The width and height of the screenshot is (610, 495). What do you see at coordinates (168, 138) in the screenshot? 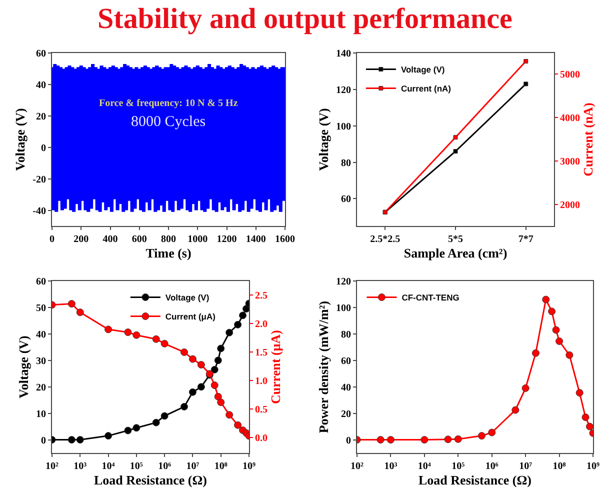
I see `line-series` at bounding box center [168, 138].